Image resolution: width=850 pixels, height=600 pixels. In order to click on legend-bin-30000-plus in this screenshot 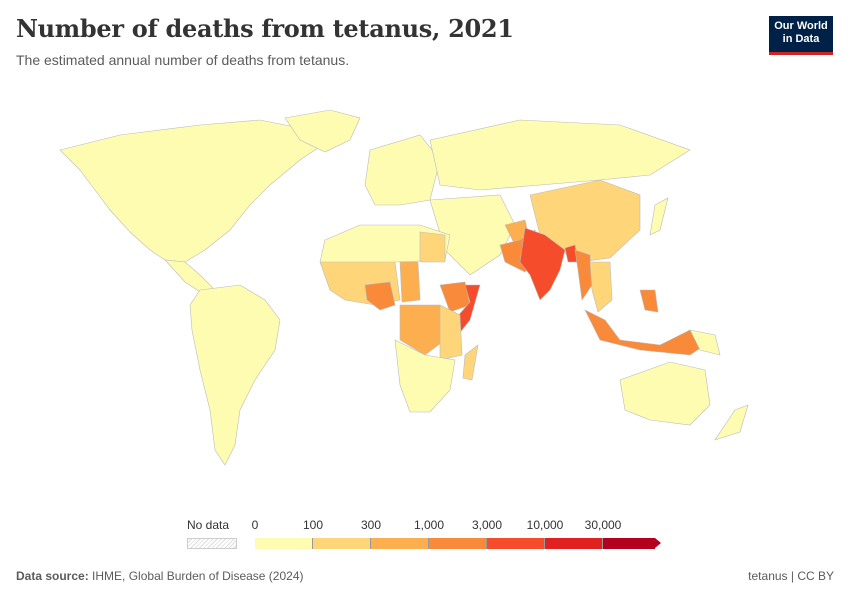, I will do `click(629, 543)`.